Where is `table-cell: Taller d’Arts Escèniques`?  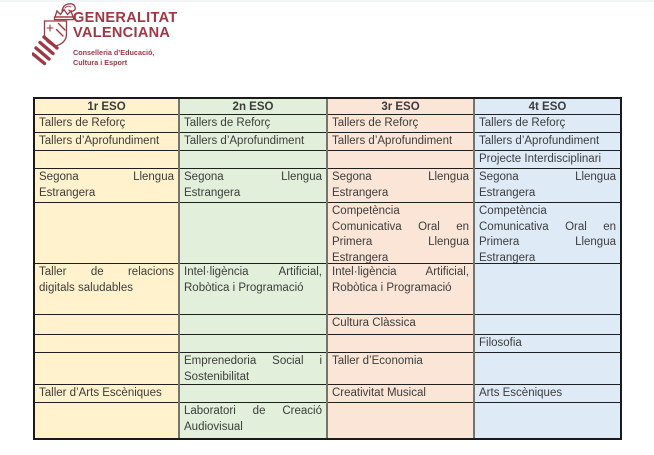
table-cell: Taller d’Arts Escèniques is located at coordinates (106, 394).